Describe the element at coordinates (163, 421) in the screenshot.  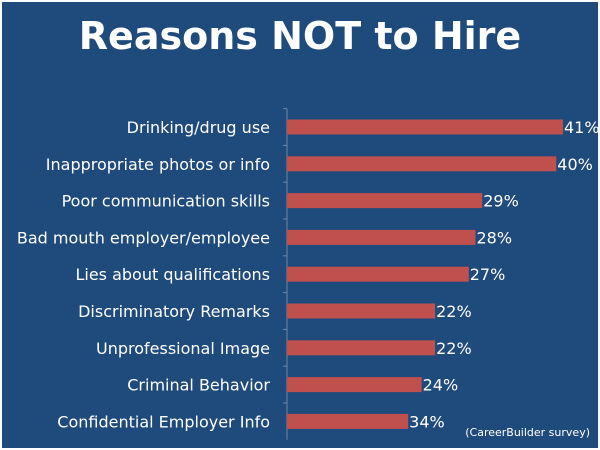
I see `category-label: Confidential Employer Info` at that location.